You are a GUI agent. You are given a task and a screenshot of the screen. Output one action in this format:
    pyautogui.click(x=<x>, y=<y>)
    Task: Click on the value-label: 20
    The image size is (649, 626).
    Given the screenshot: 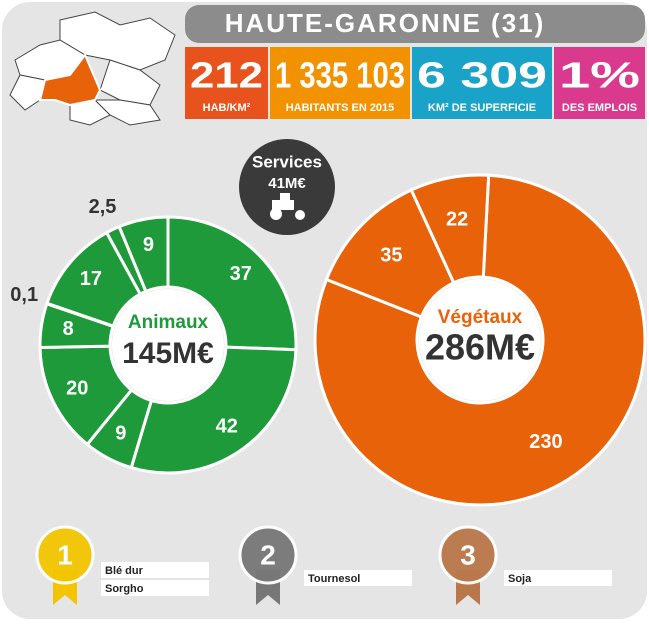 What is the action you would take?
    pyautogui.click(x=77, y=389)
    